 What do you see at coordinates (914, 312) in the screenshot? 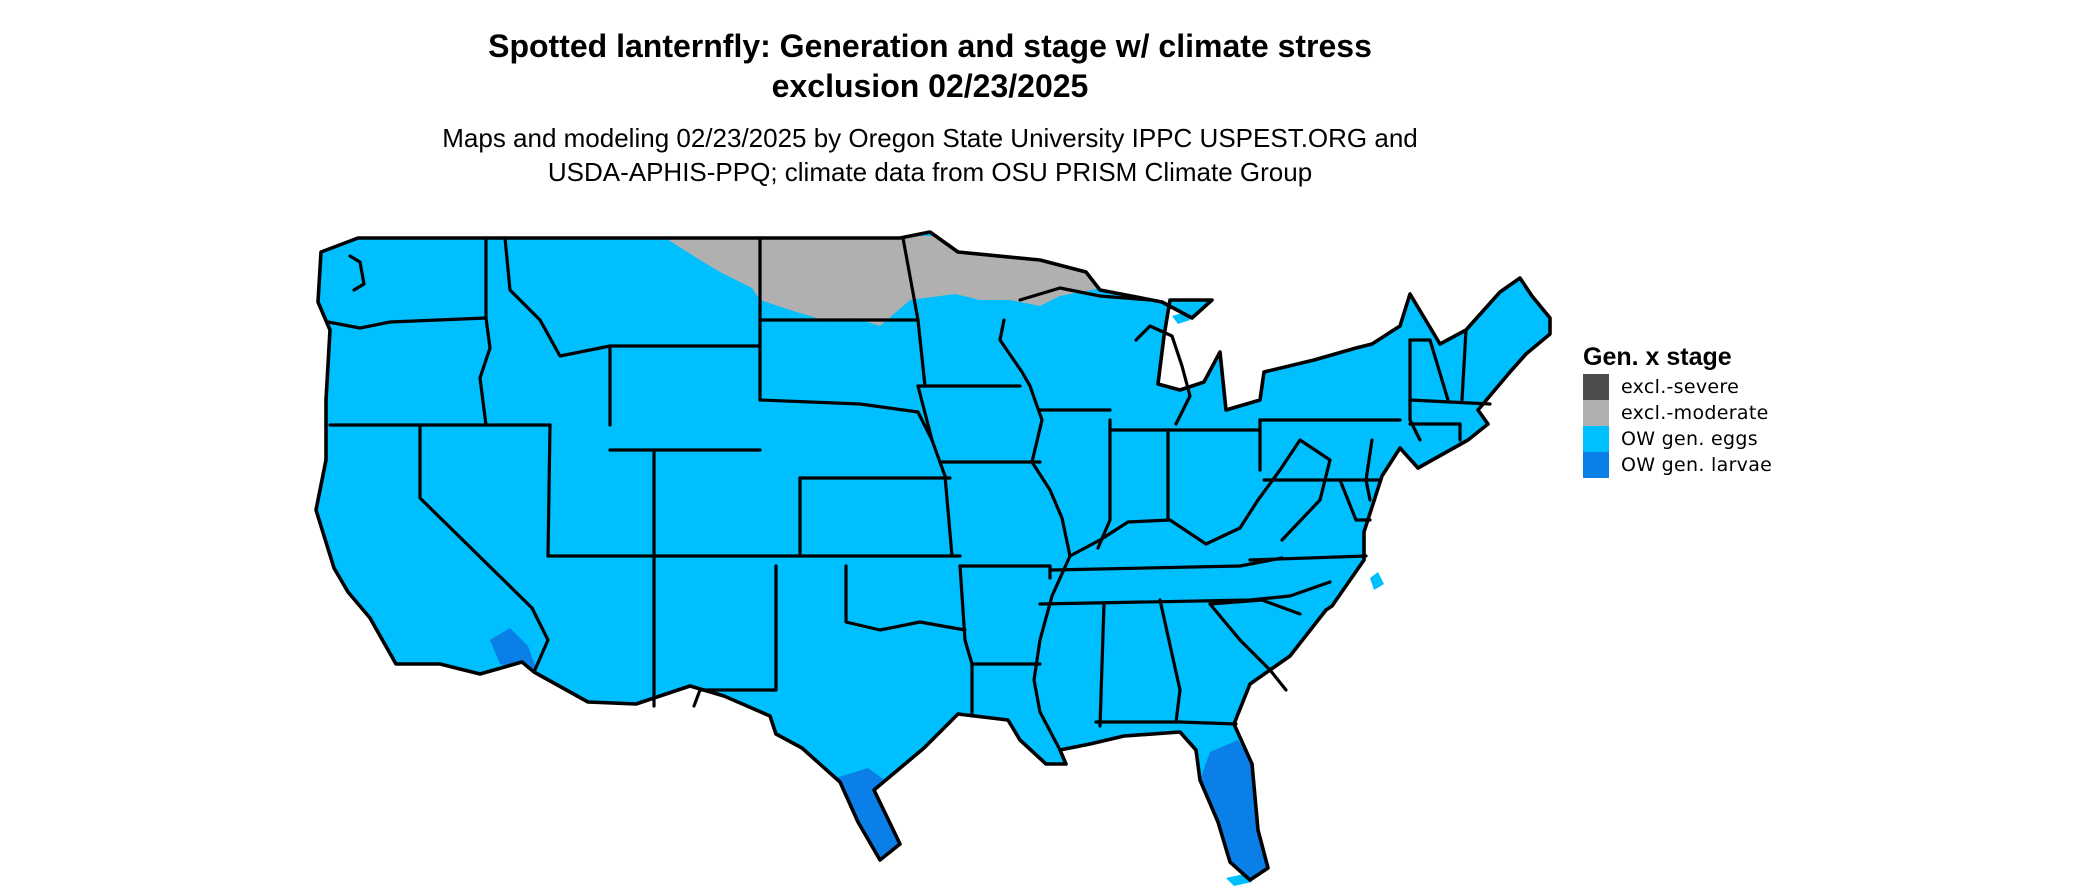
I see `border-dakotas-mn` at bounding box center [914, 312].